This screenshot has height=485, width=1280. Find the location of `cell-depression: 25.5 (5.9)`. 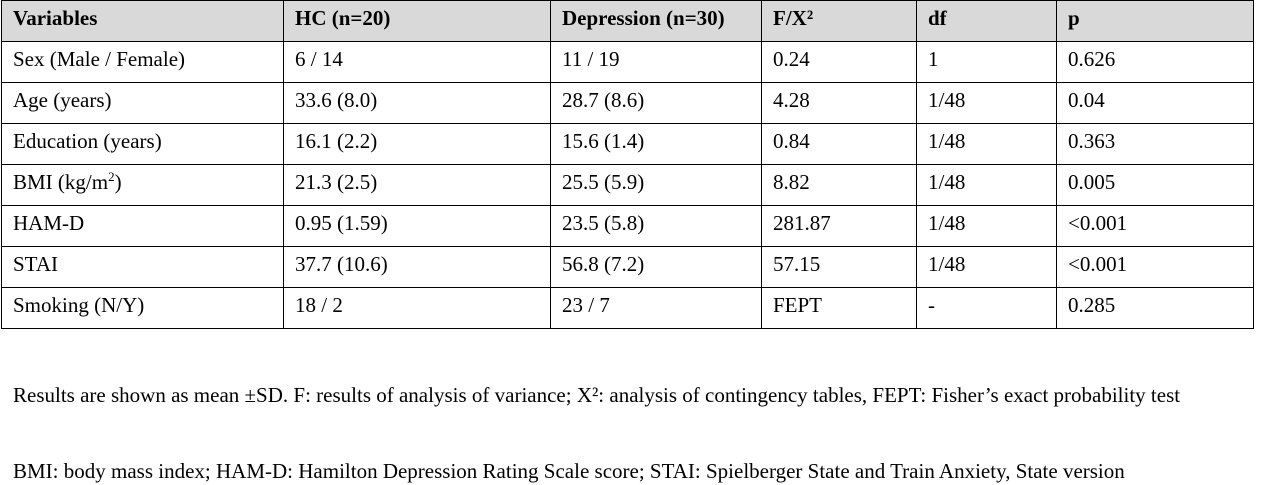

cell-depression: 25.5 (5.9) is located at coordinates (656, 185).